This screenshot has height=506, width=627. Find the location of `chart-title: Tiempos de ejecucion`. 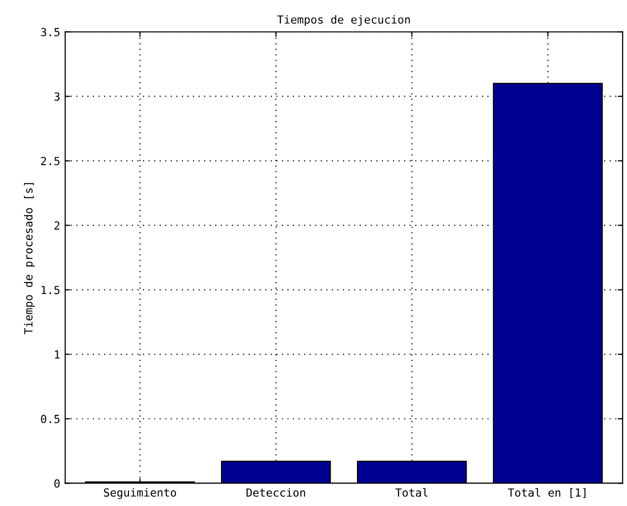

chart-title: Tiempos de ejecucion is located at coordinates (343, 20).